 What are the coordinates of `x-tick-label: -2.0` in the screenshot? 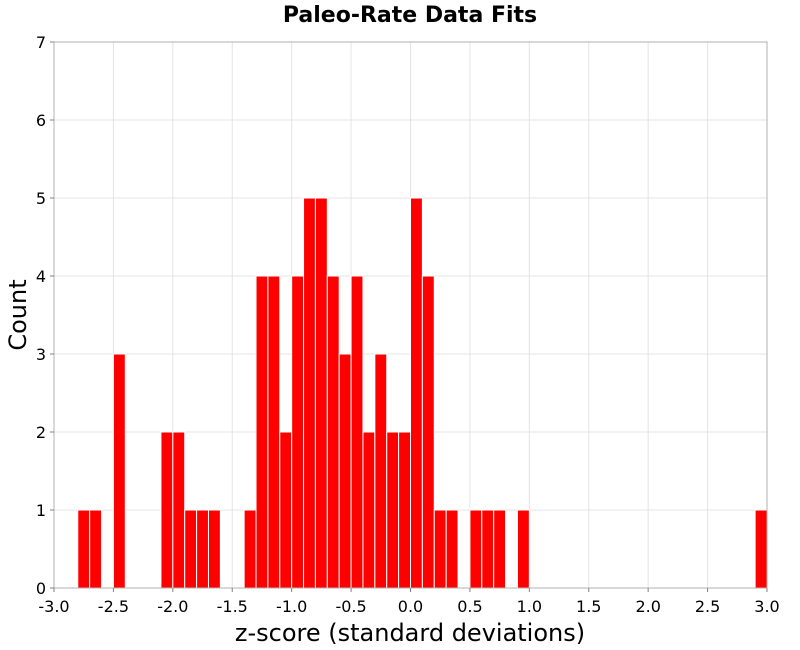 It's located at (172, 606).